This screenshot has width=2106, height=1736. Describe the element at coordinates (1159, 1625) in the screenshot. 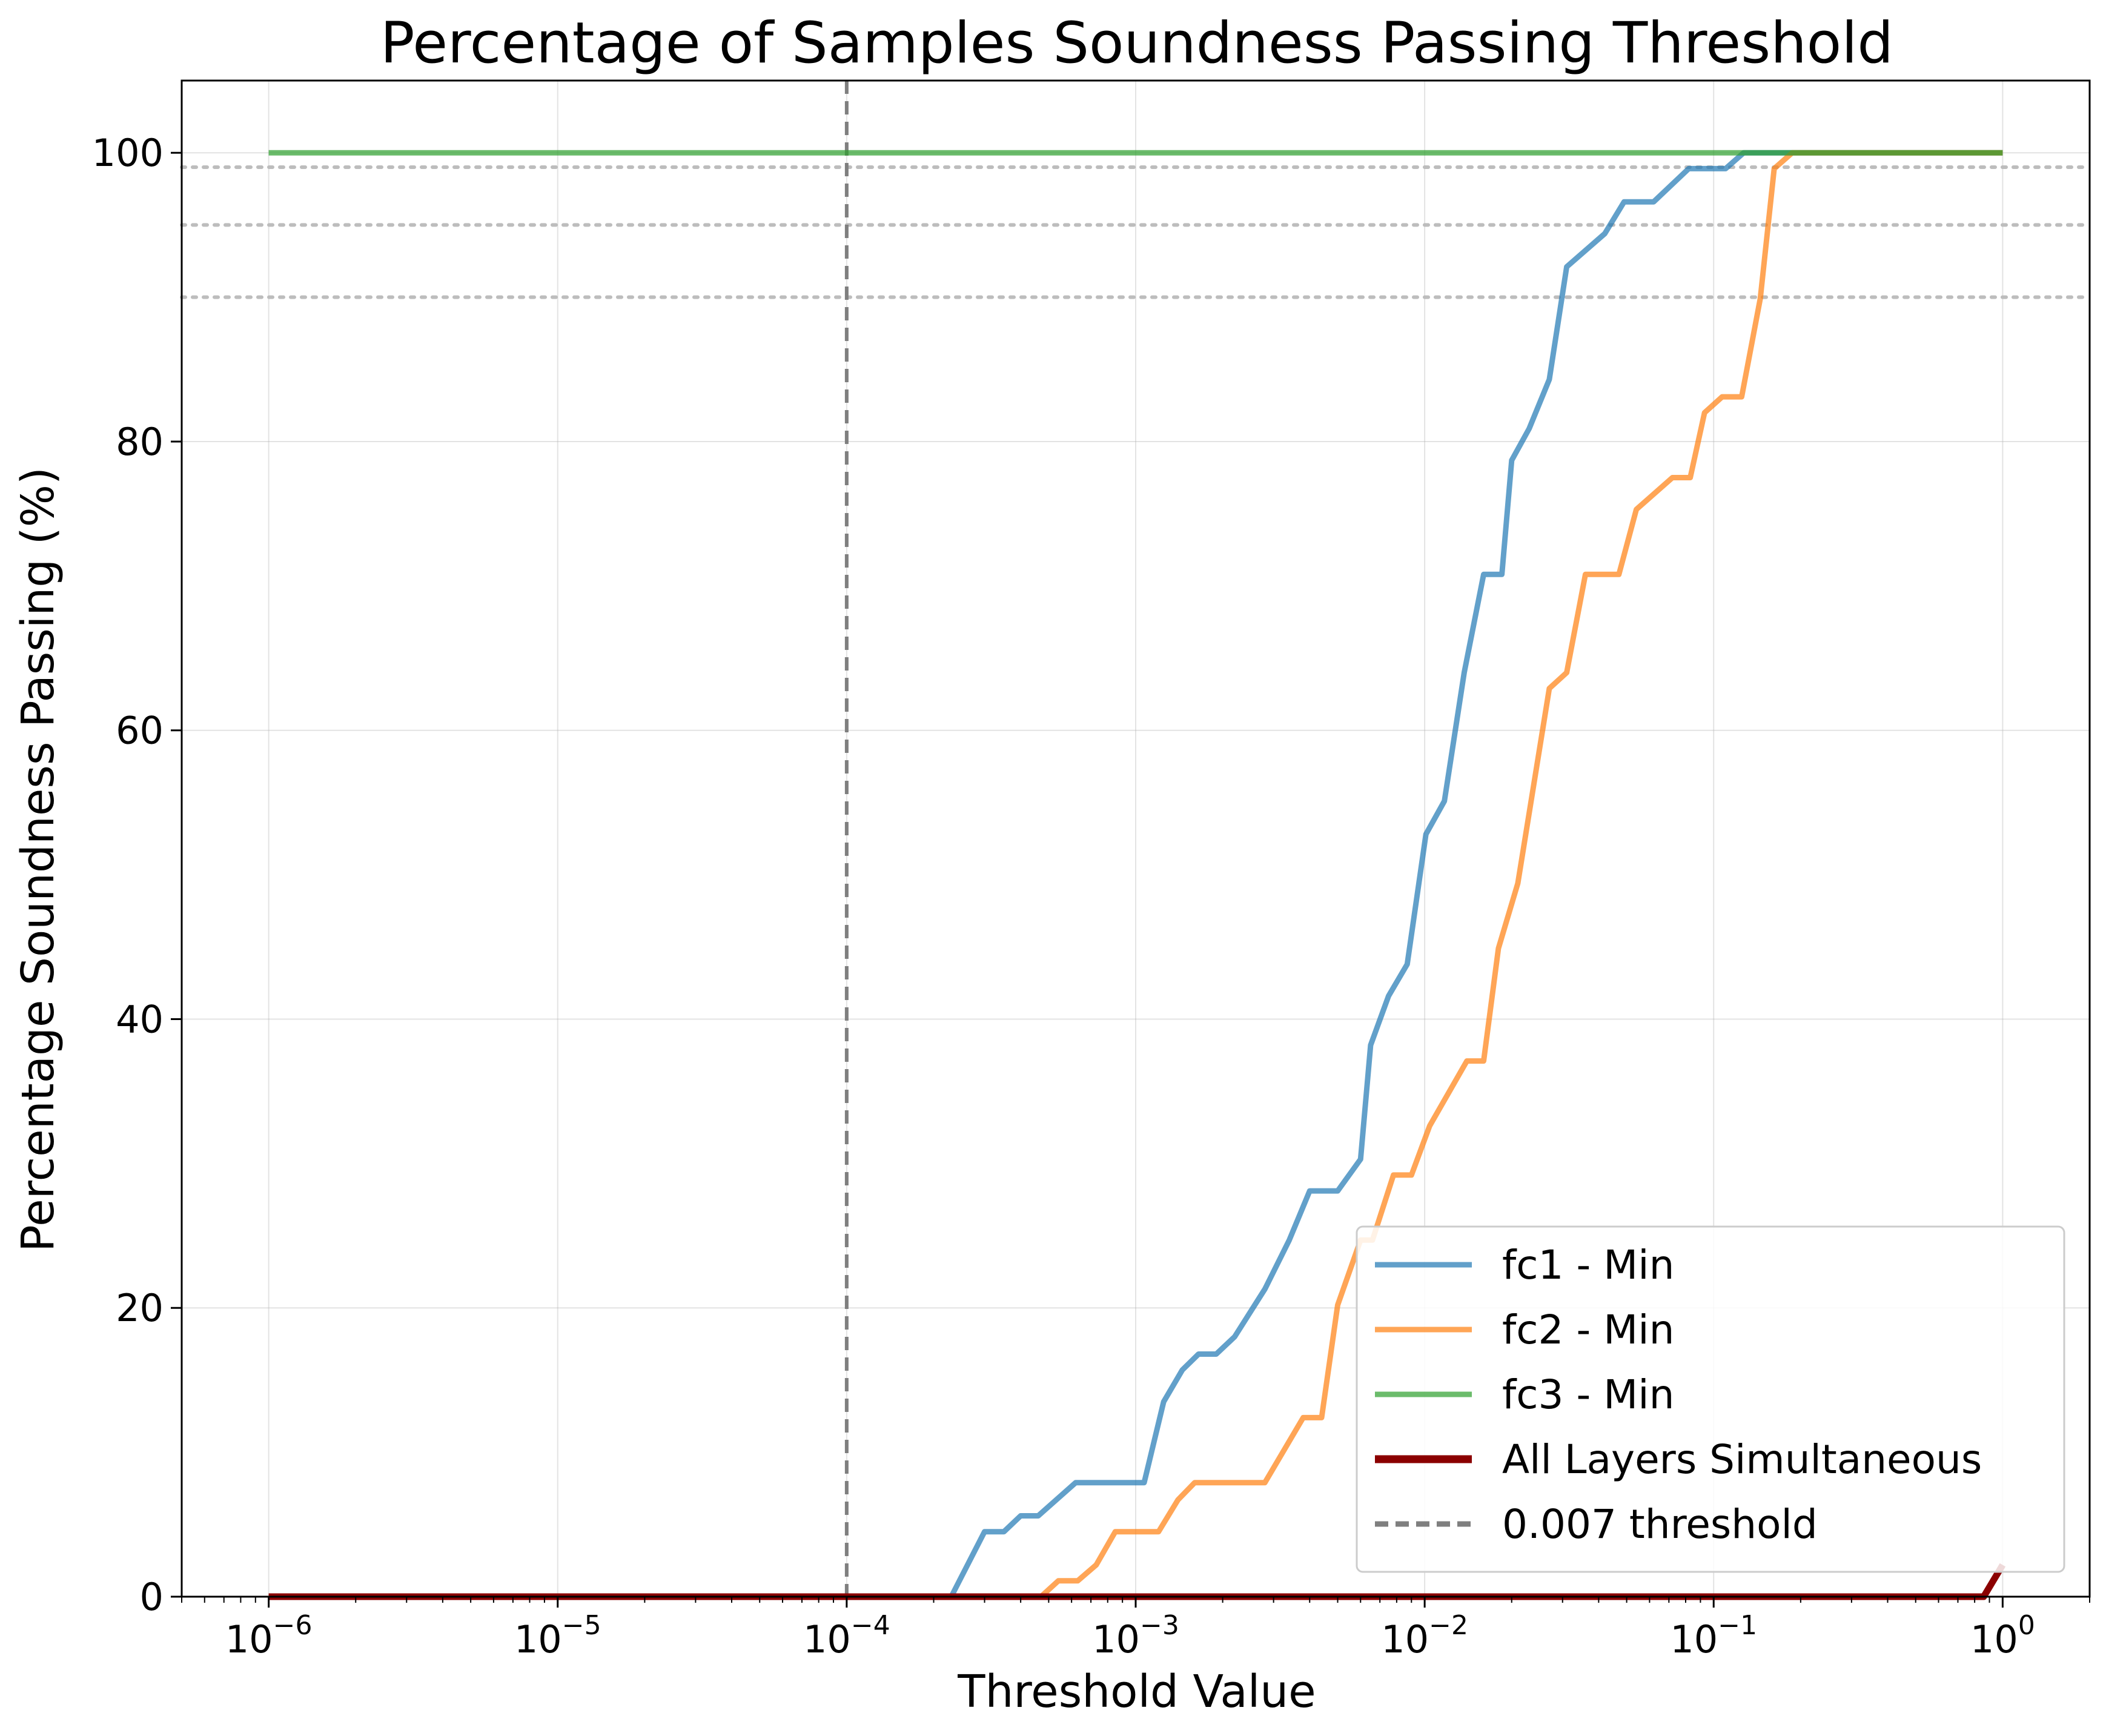

I see `x-tick-exponent: −3` at that location.